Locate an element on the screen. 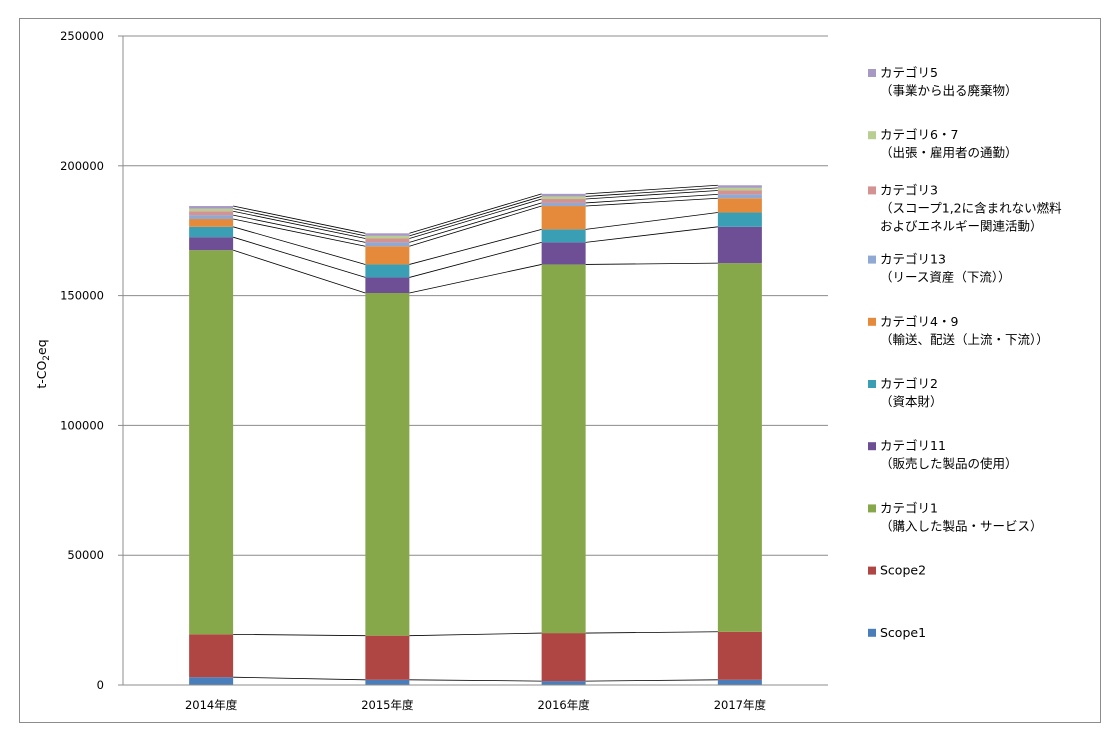  x-tick-label: 2014年度 is located at coordinates (211, 705).